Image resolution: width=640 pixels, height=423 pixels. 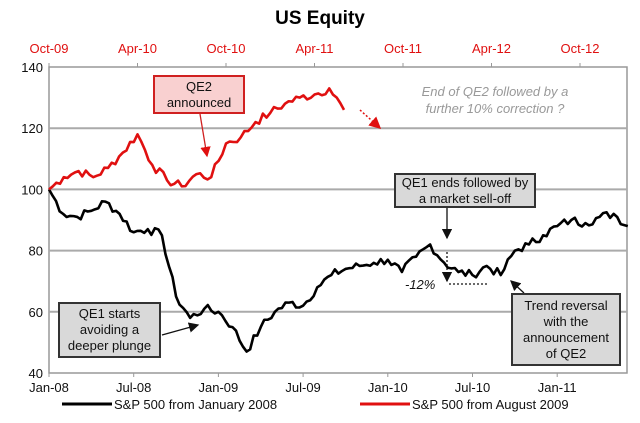 I want to click on y-tick-label: 100, so click(x=32, y=189).